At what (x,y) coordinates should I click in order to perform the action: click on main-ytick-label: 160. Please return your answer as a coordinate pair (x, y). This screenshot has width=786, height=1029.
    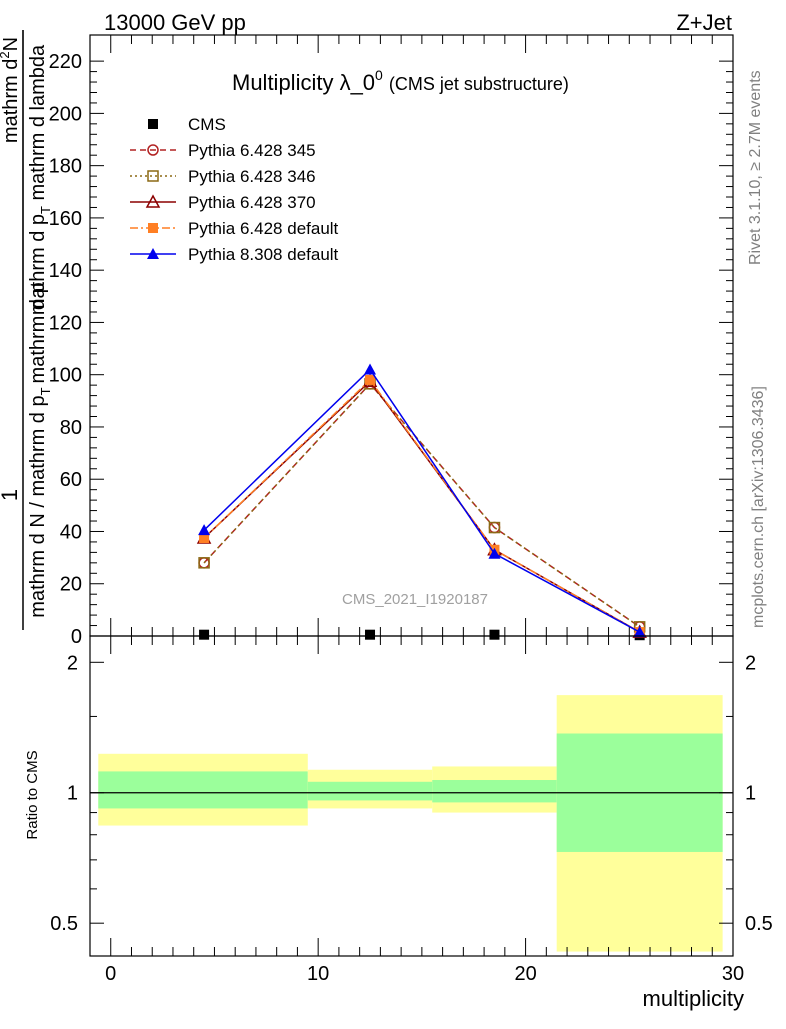
    Looking at the image, I should click on (65, 219).